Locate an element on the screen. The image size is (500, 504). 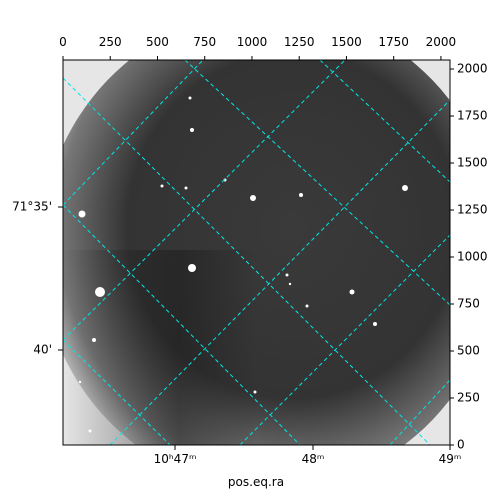
ra-labels: 10ʰ47ᵐ 48ᵐ 49ᵐ is located at coordinates (308, 455).